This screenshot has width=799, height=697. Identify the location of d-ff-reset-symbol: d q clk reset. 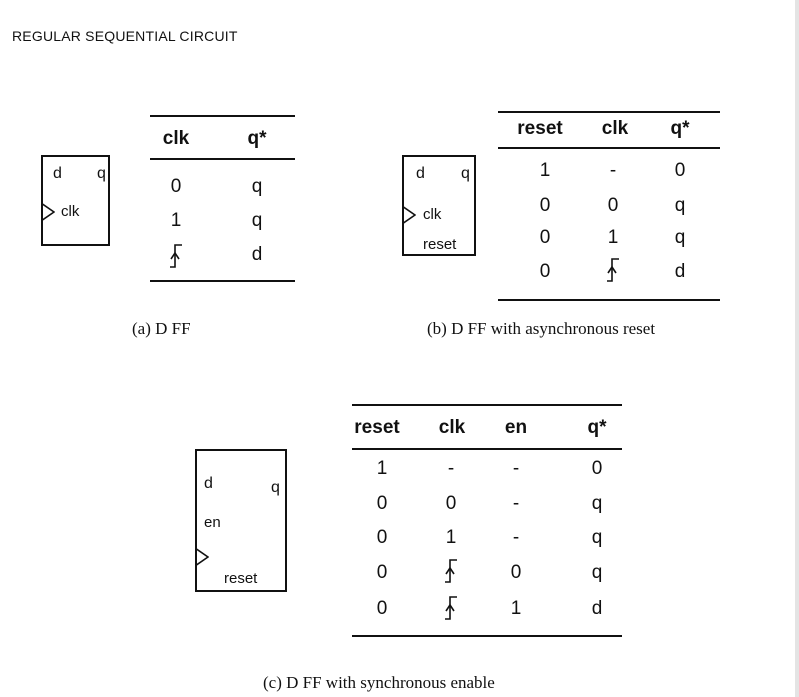
(439, 205).